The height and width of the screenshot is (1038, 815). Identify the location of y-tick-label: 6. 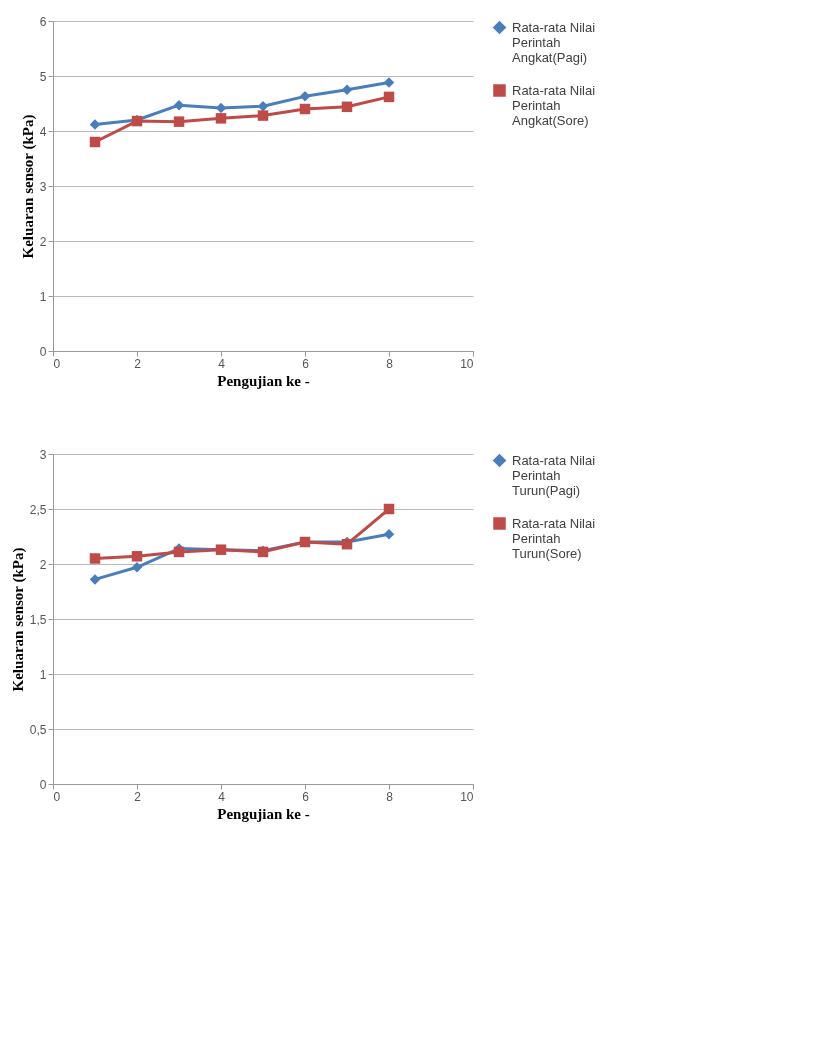
(43, 21).